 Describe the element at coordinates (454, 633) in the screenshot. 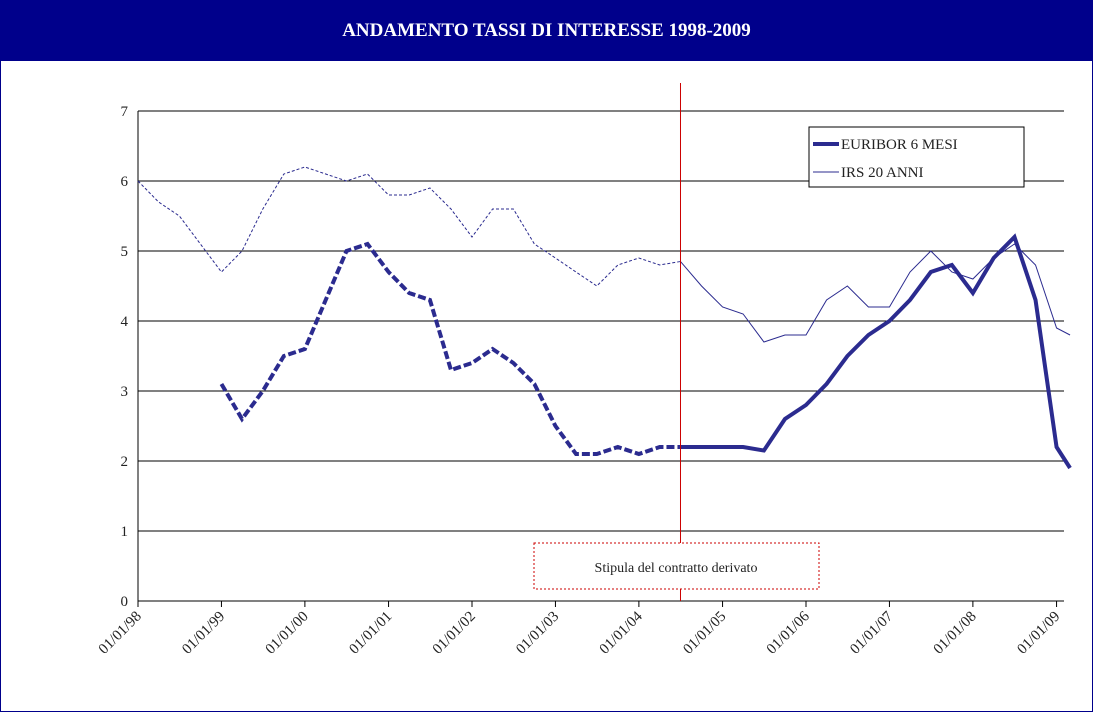

I see `x-tick-label: 01/01/02` at that location.